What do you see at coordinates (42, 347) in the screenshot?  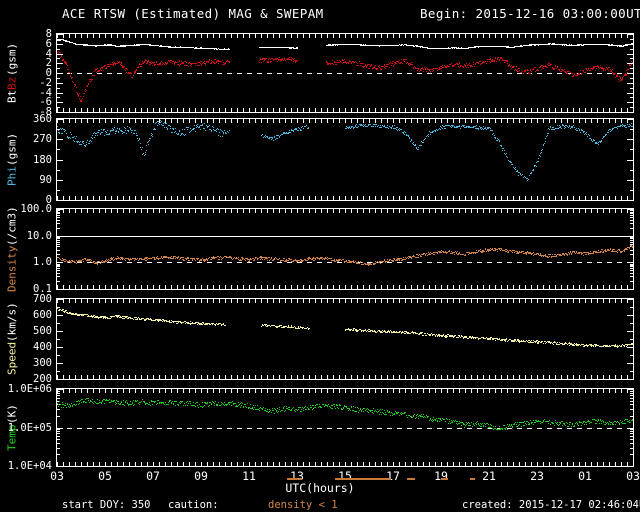 I see `y-tick-label: 400` at bounding box center [42, 347].